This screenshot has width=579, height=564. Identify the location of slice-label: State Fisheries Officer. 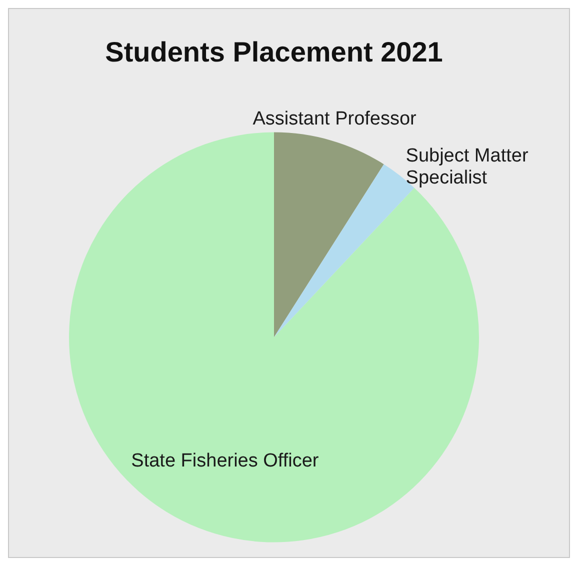
(225, 461).